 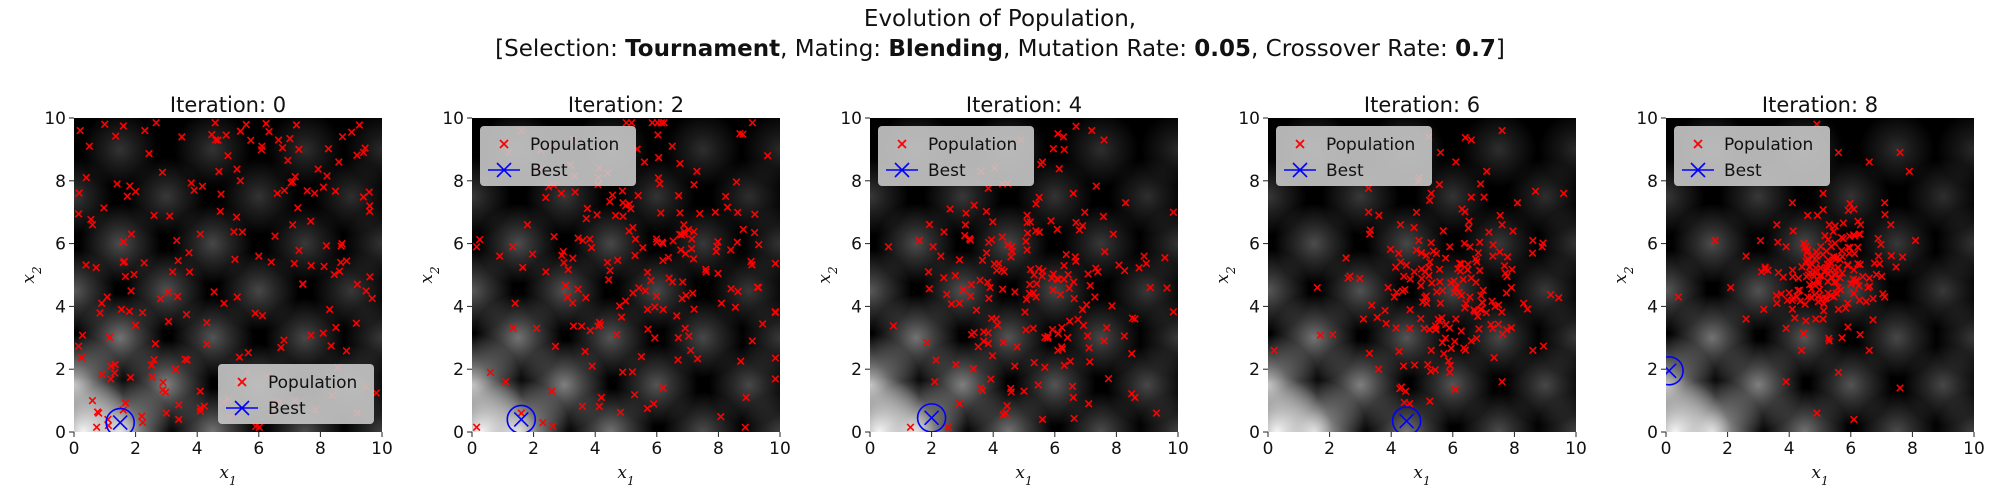 I want to click on population-series, so click(x=1419, y=267).